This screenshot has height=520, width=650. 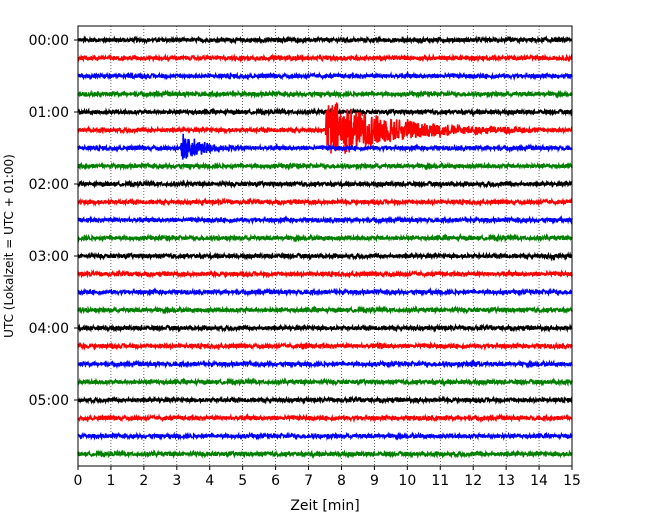 What do you see at coordinates (407, 481) in the screenshot?
I see `x-tick-label: 10` at bounding box center [407, 481].